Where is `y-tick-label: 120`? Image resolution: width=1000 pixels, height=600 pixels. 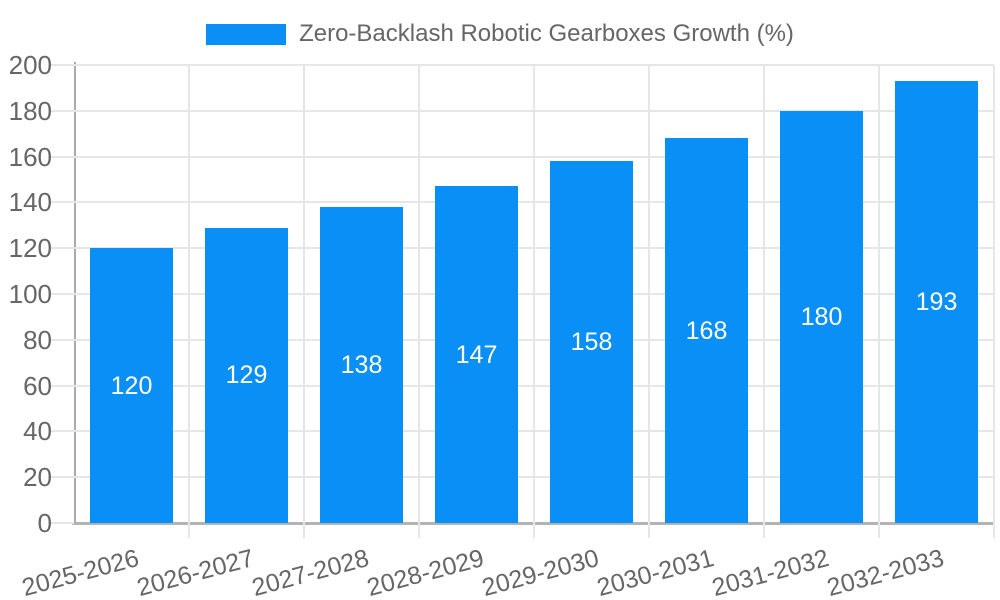
y-tick-label: 120 is located at coordinates (30, 248).